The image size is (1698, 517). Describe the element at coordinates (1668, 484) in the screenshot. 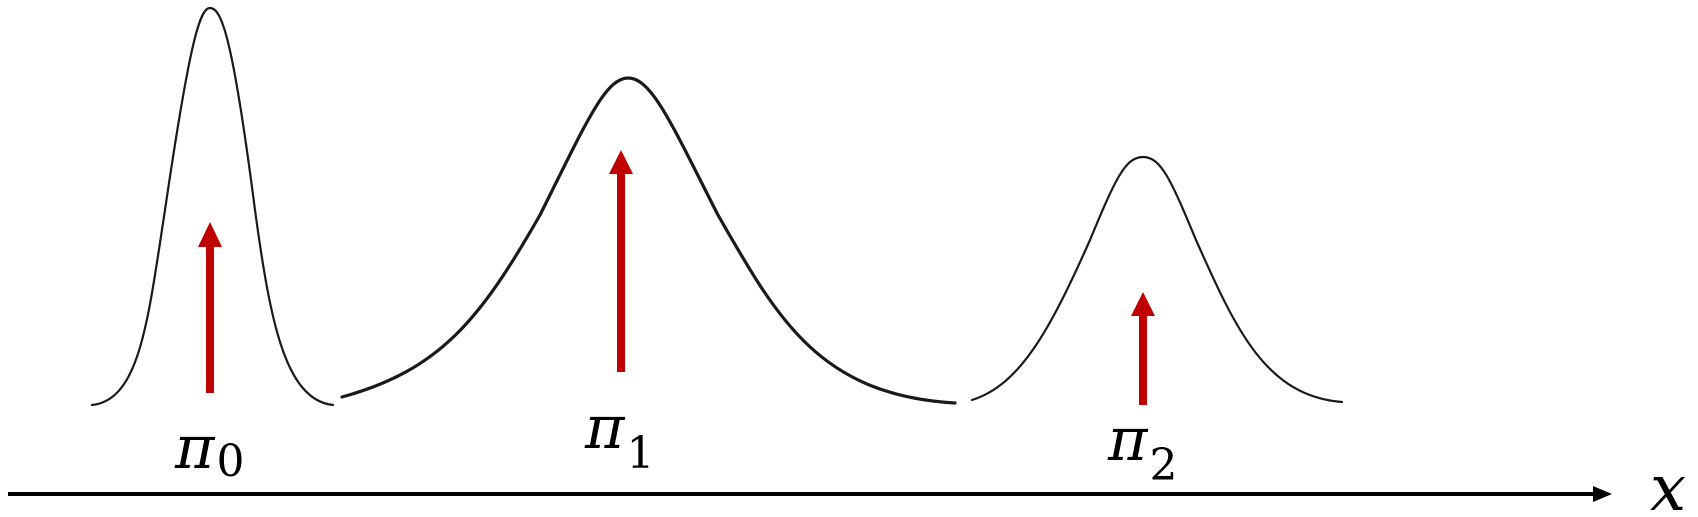

I see `x-axis-label: x` at that location.